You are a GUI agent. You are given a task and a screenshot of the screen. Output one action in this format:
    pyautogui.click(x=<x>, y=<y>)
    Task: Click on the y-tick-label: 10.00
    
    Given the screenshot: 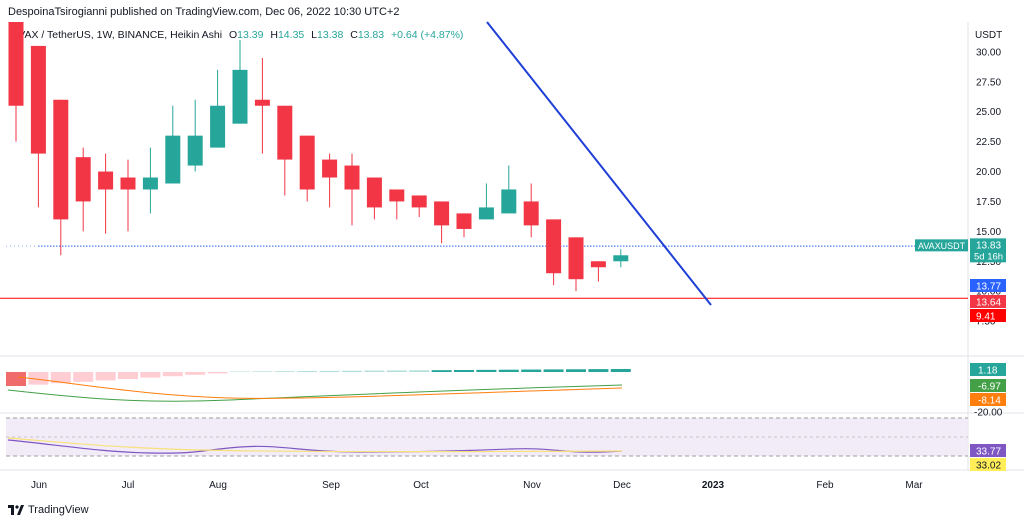 What is the action you would take?
    pyautogui.click(x=988, y=292)
    